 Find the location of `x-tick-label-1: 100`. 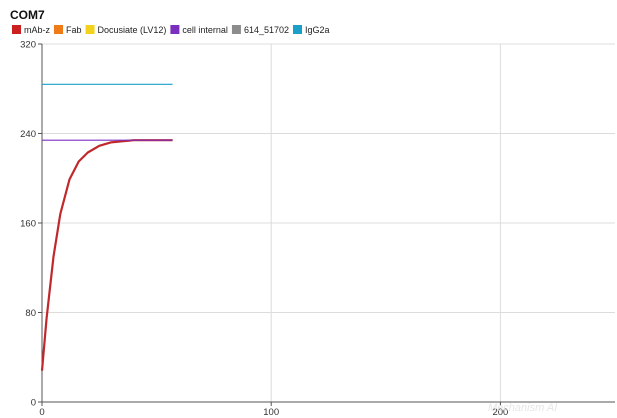

x-tick-label-1: 100 is located at coordinates (271, 412).